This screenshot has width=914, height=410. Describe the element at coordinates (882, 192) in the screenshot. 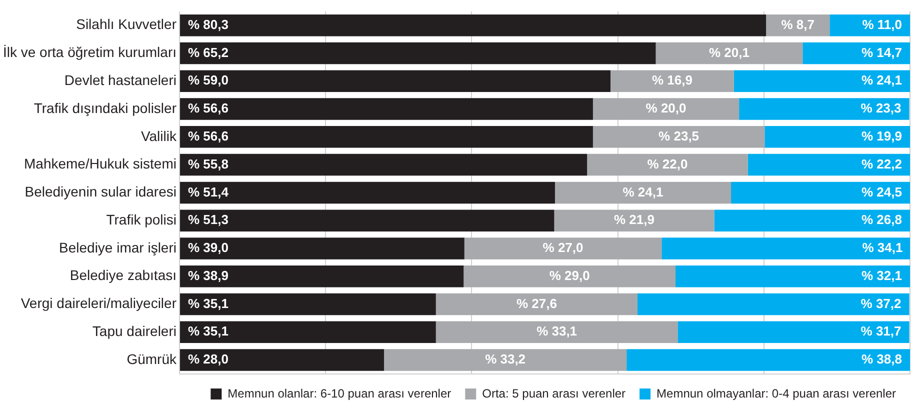

I see `data-label: % 24,5` at that location.